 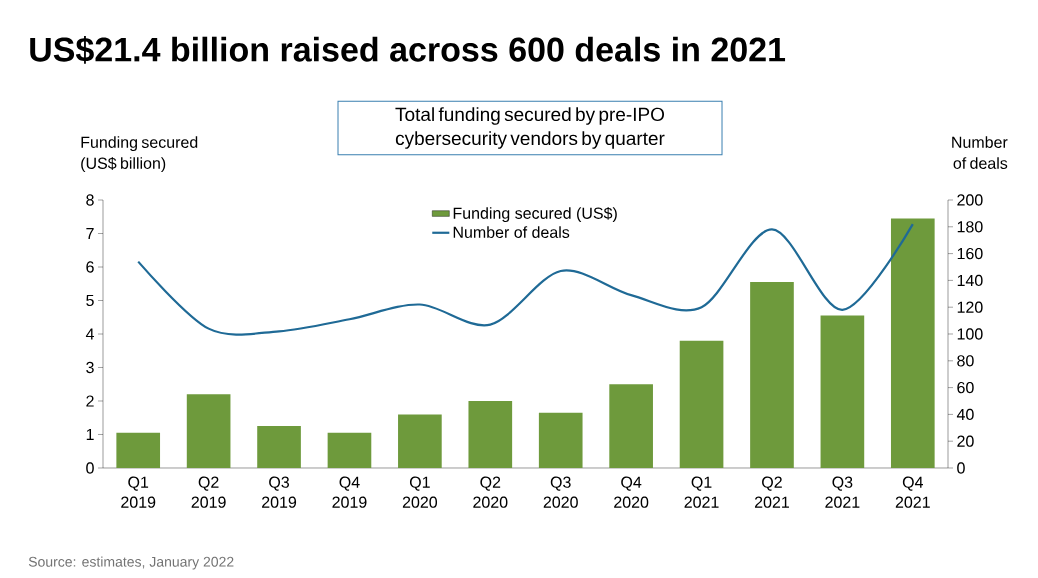 I want to click on x-tick-label: Q3 2020, so click(x=560, y=492).